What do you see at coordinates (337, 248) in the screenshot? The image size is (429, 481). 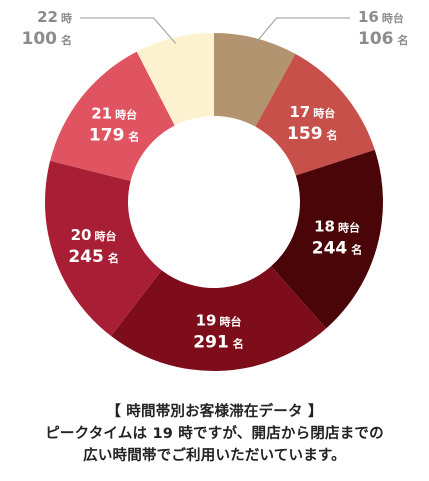 I see `slice-value-3: 244 名` at bounding box center [337, 248].